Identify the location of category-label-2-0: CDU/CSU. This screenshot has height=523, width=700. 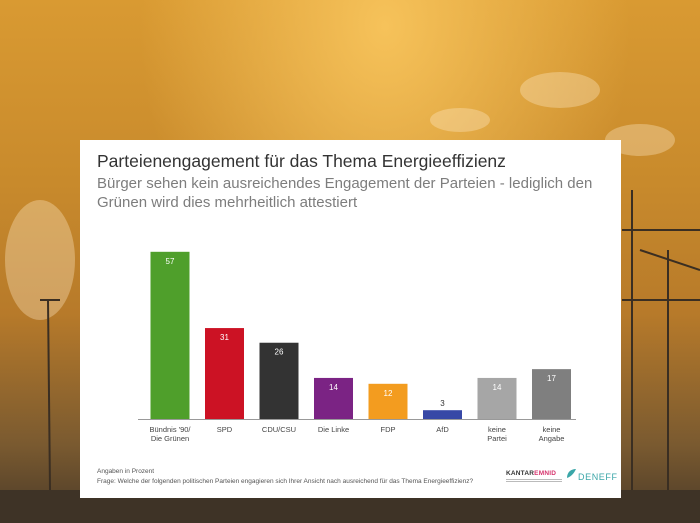
(279, 429).